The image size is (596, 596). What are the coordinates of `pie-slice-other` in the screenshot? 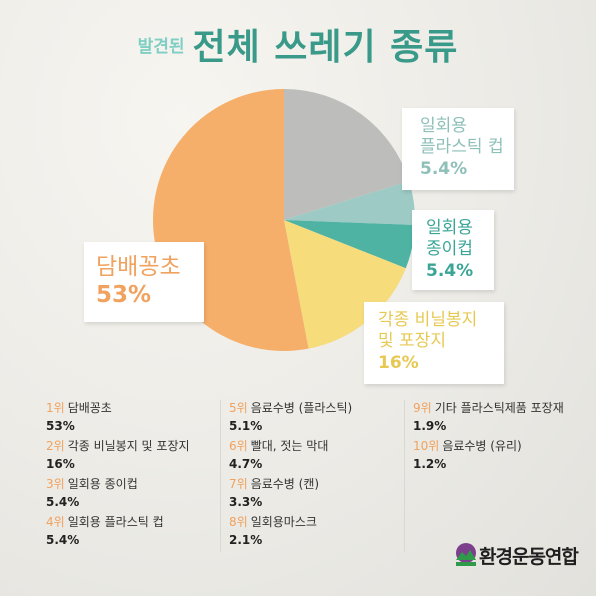 It's located at (347, 154).